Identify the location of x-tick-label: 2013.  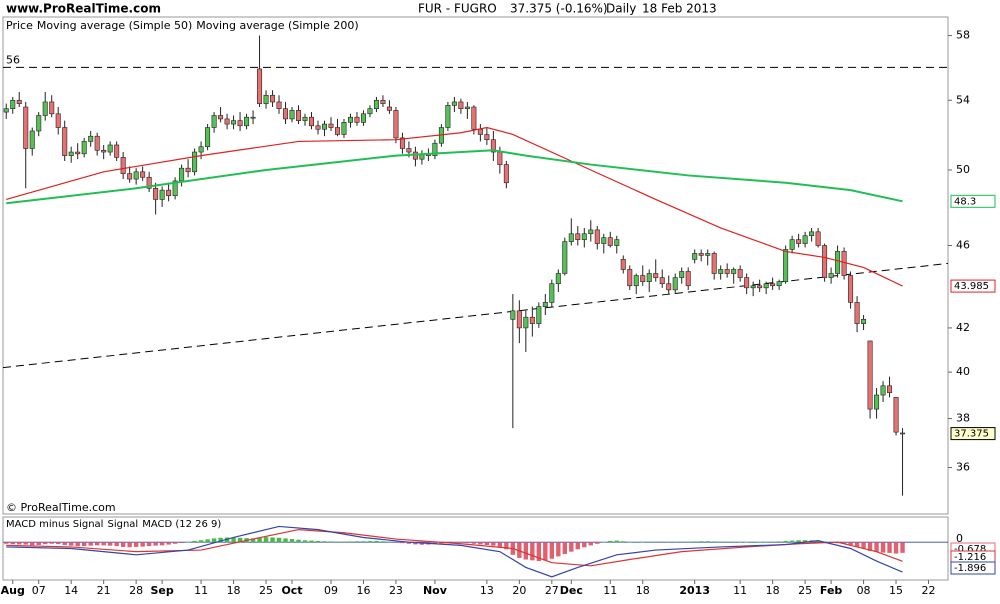
(694, 590).